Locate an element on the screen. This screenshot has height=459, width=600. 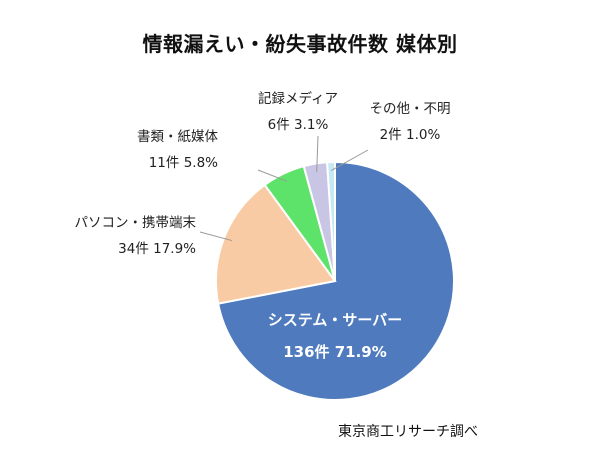
slice-label-name-4: 記録メディア is located at coordinates (298, 98).